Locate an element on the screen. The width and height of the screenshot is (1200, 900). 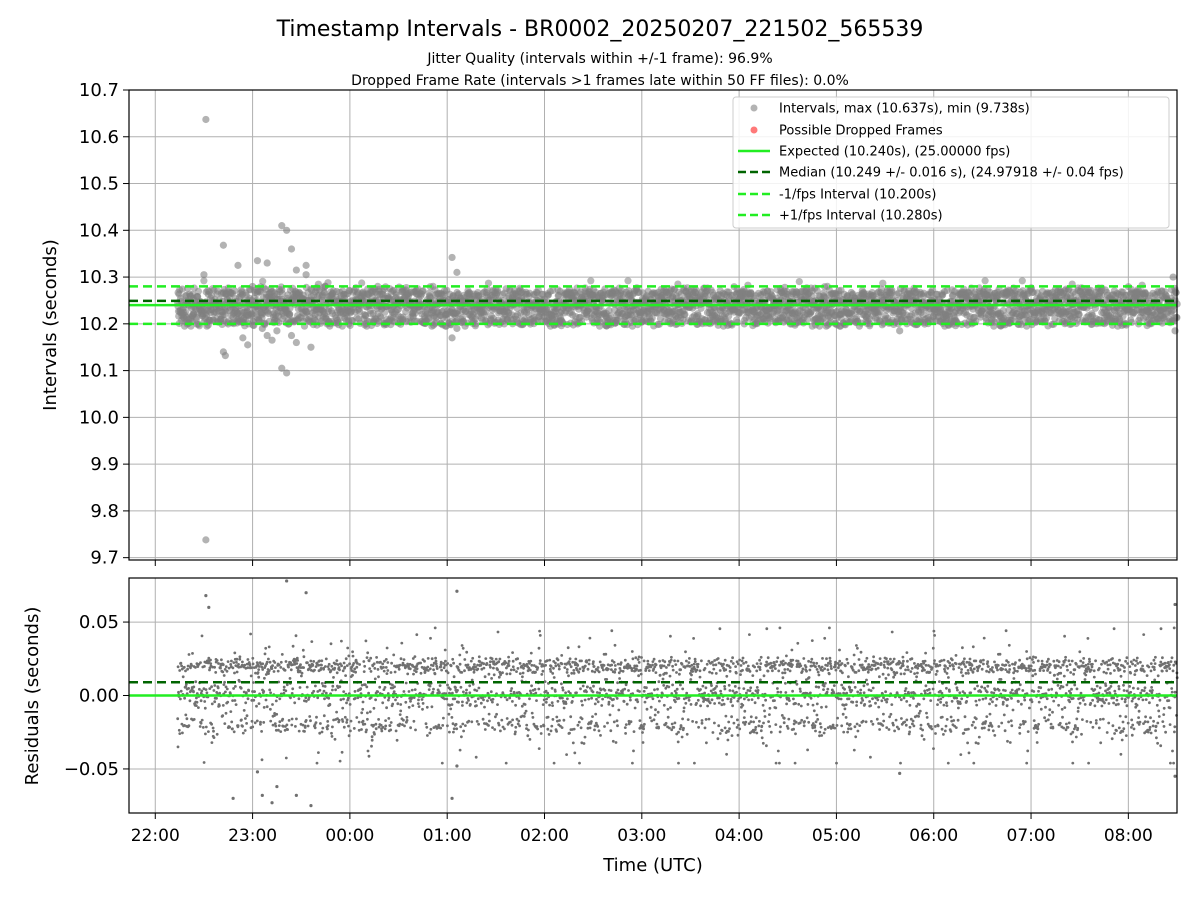
legend-entry-minus-fps: -1/fps Interval (10.200s) is located at coordinates (857, 195).